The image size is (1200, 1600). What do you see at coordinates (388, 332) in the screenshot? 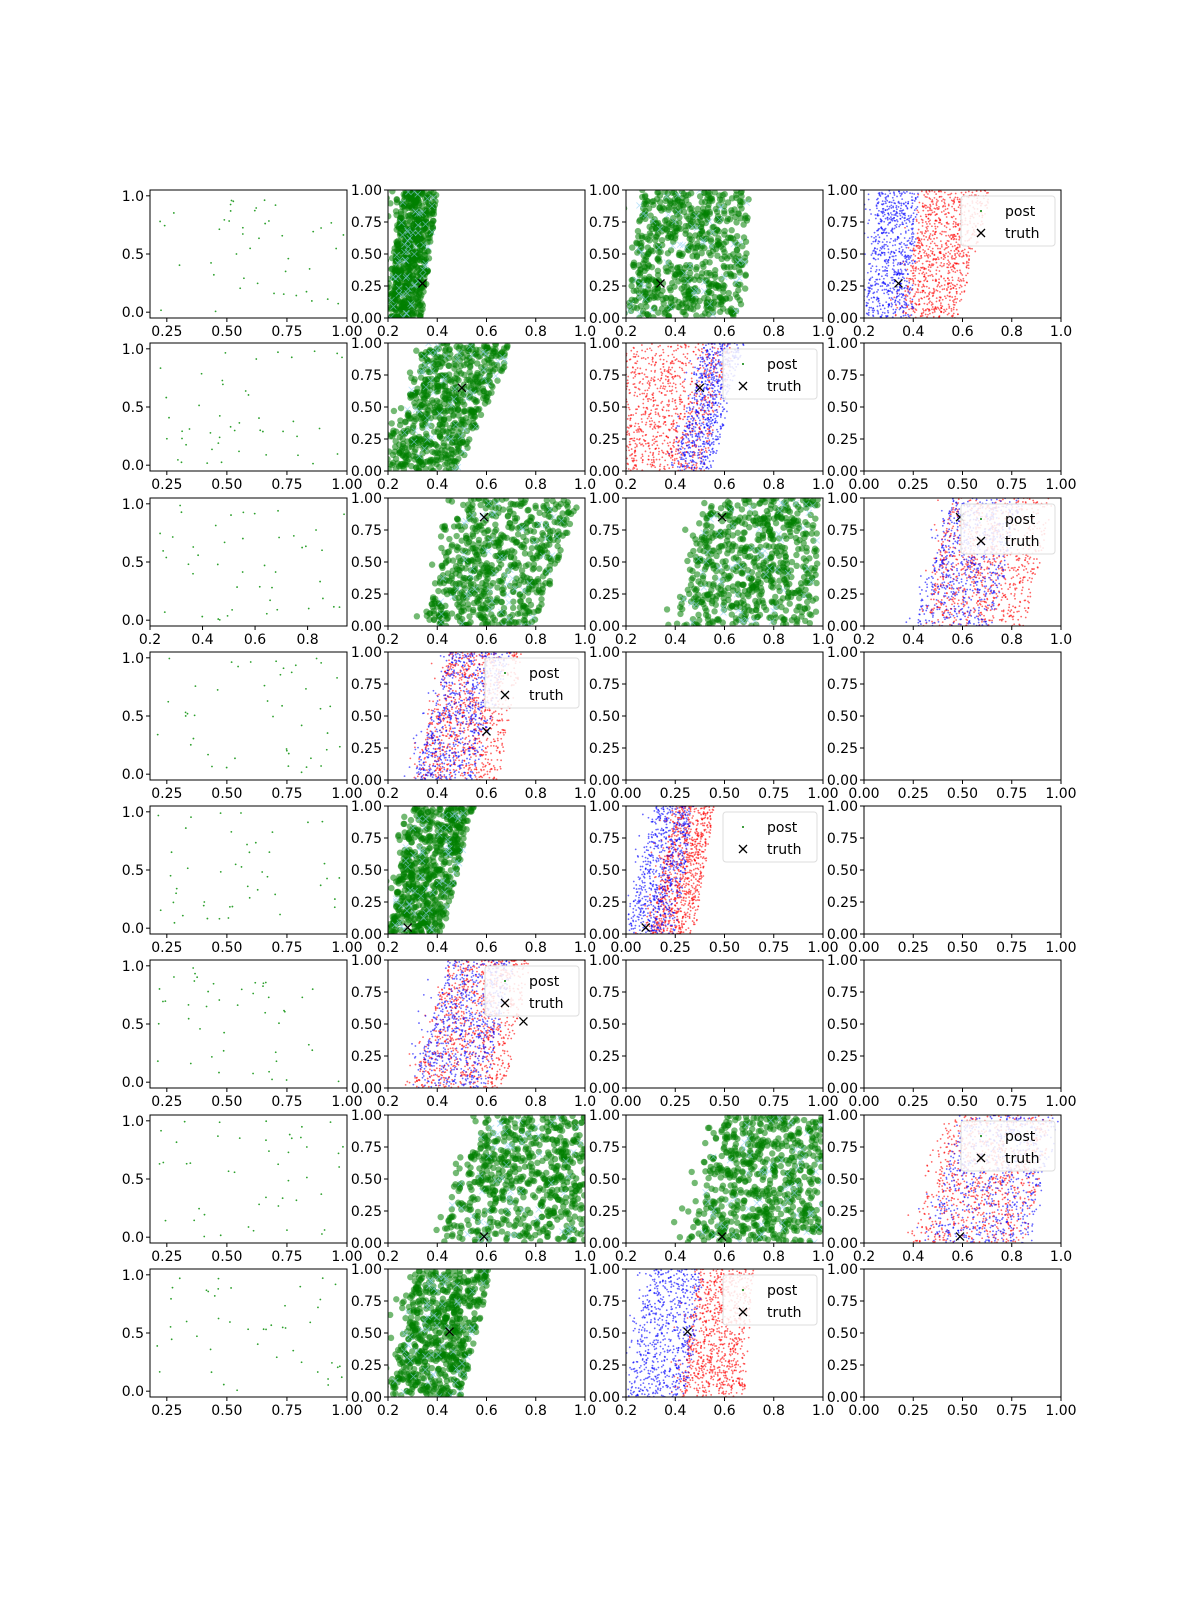
I see `x-tick-label: 0.2` at bounding box center [388, 332].